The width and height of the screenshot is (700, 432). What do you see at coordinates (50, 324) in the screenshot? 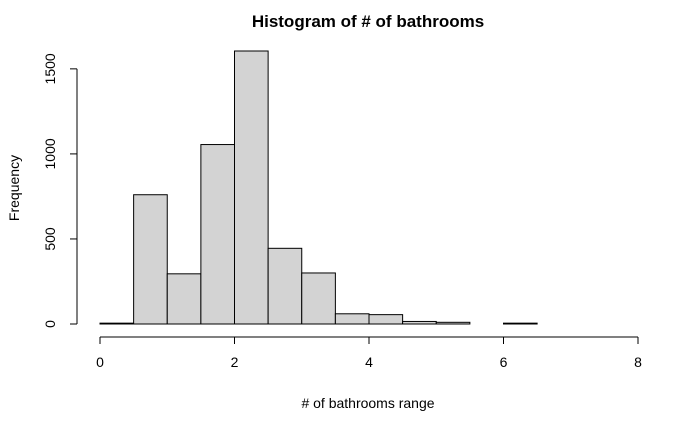
I see `y-tick-label: 0` at bounding box center [50, 324].